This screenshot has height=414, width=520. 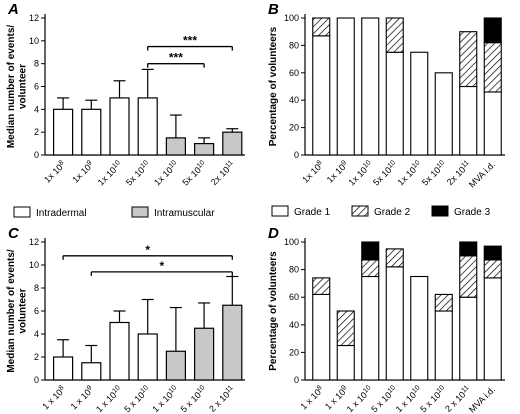 What do you see at coordinates (14, 233) in the screenshot?
I see `panel-label: C` at bounding box center [14, 233].